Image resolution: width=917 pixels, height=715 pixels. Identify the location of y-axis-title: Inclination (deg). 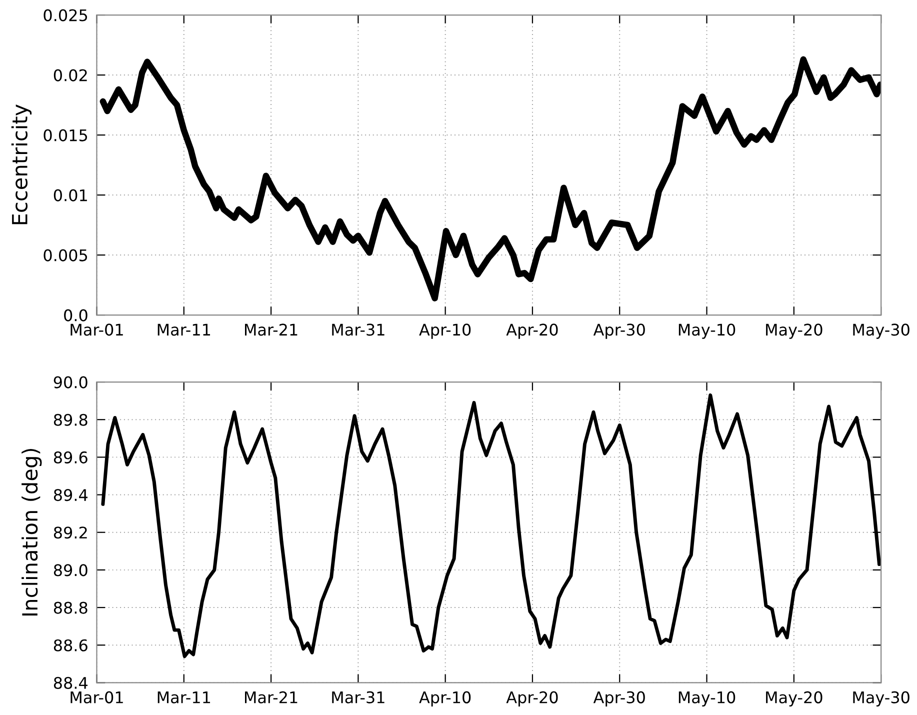
(32, 532).